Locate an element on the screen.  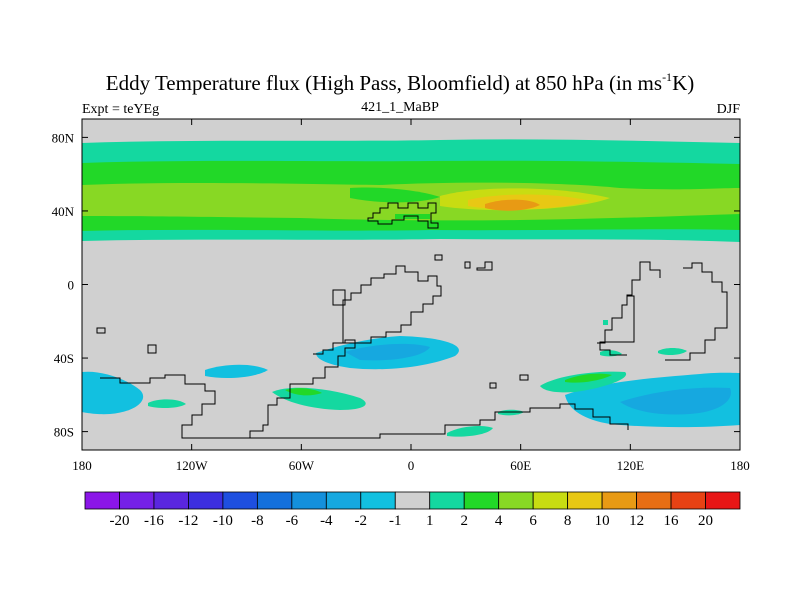
colorbar-label: 6 is located at coordinates (533, 521).